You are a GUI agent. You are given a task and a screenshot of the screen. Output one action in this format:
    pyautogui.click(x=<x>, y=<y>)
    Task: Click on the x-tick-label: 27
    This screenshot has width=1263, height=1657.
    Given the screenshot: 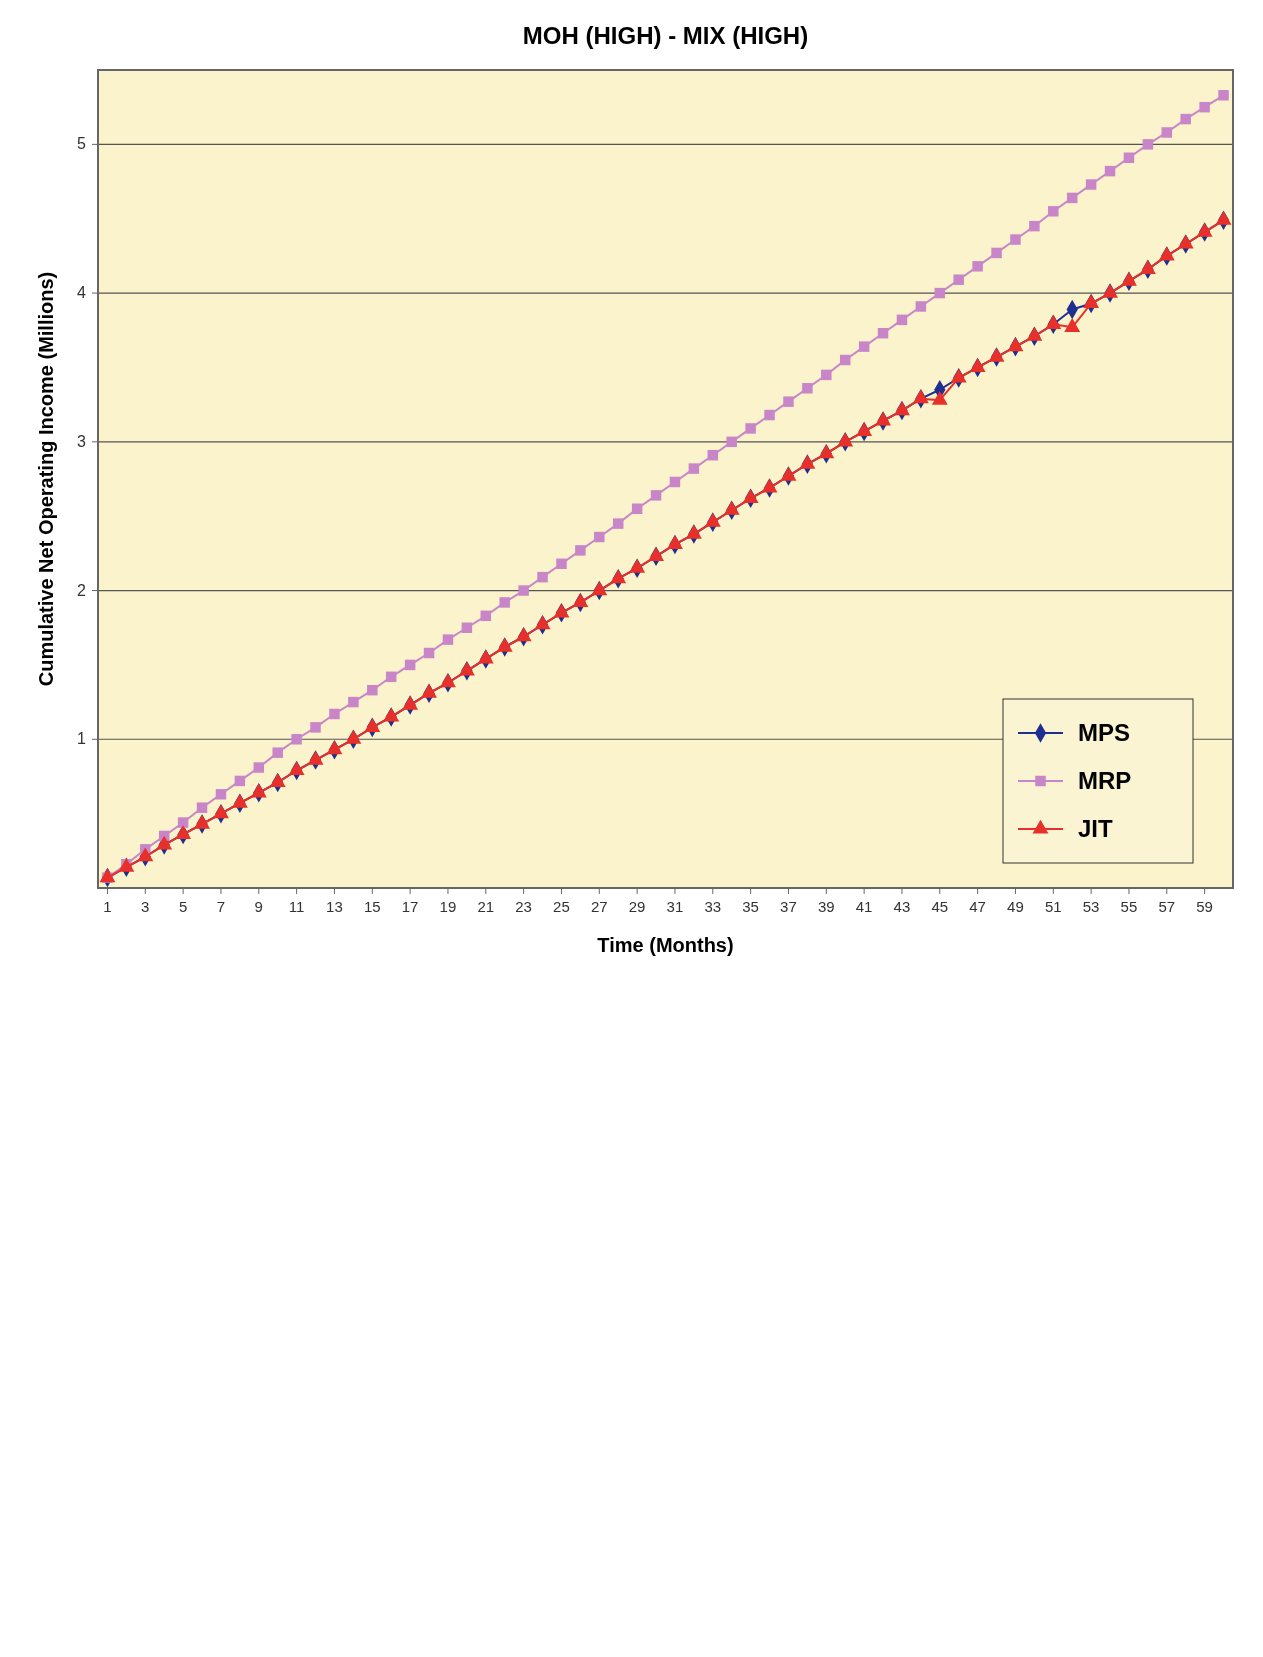 What is the action you would take?
    pyautogui.click(x=599, y=906)
    